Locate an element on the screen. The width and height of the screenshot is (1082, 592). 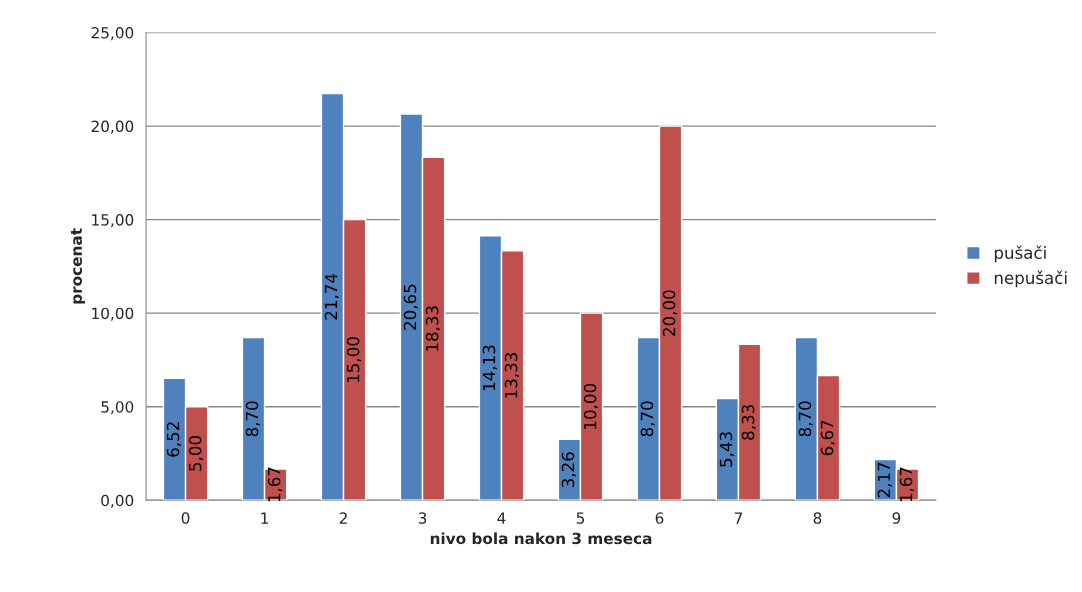
x-tick-label: 3 is located at coordinates (422, 518).